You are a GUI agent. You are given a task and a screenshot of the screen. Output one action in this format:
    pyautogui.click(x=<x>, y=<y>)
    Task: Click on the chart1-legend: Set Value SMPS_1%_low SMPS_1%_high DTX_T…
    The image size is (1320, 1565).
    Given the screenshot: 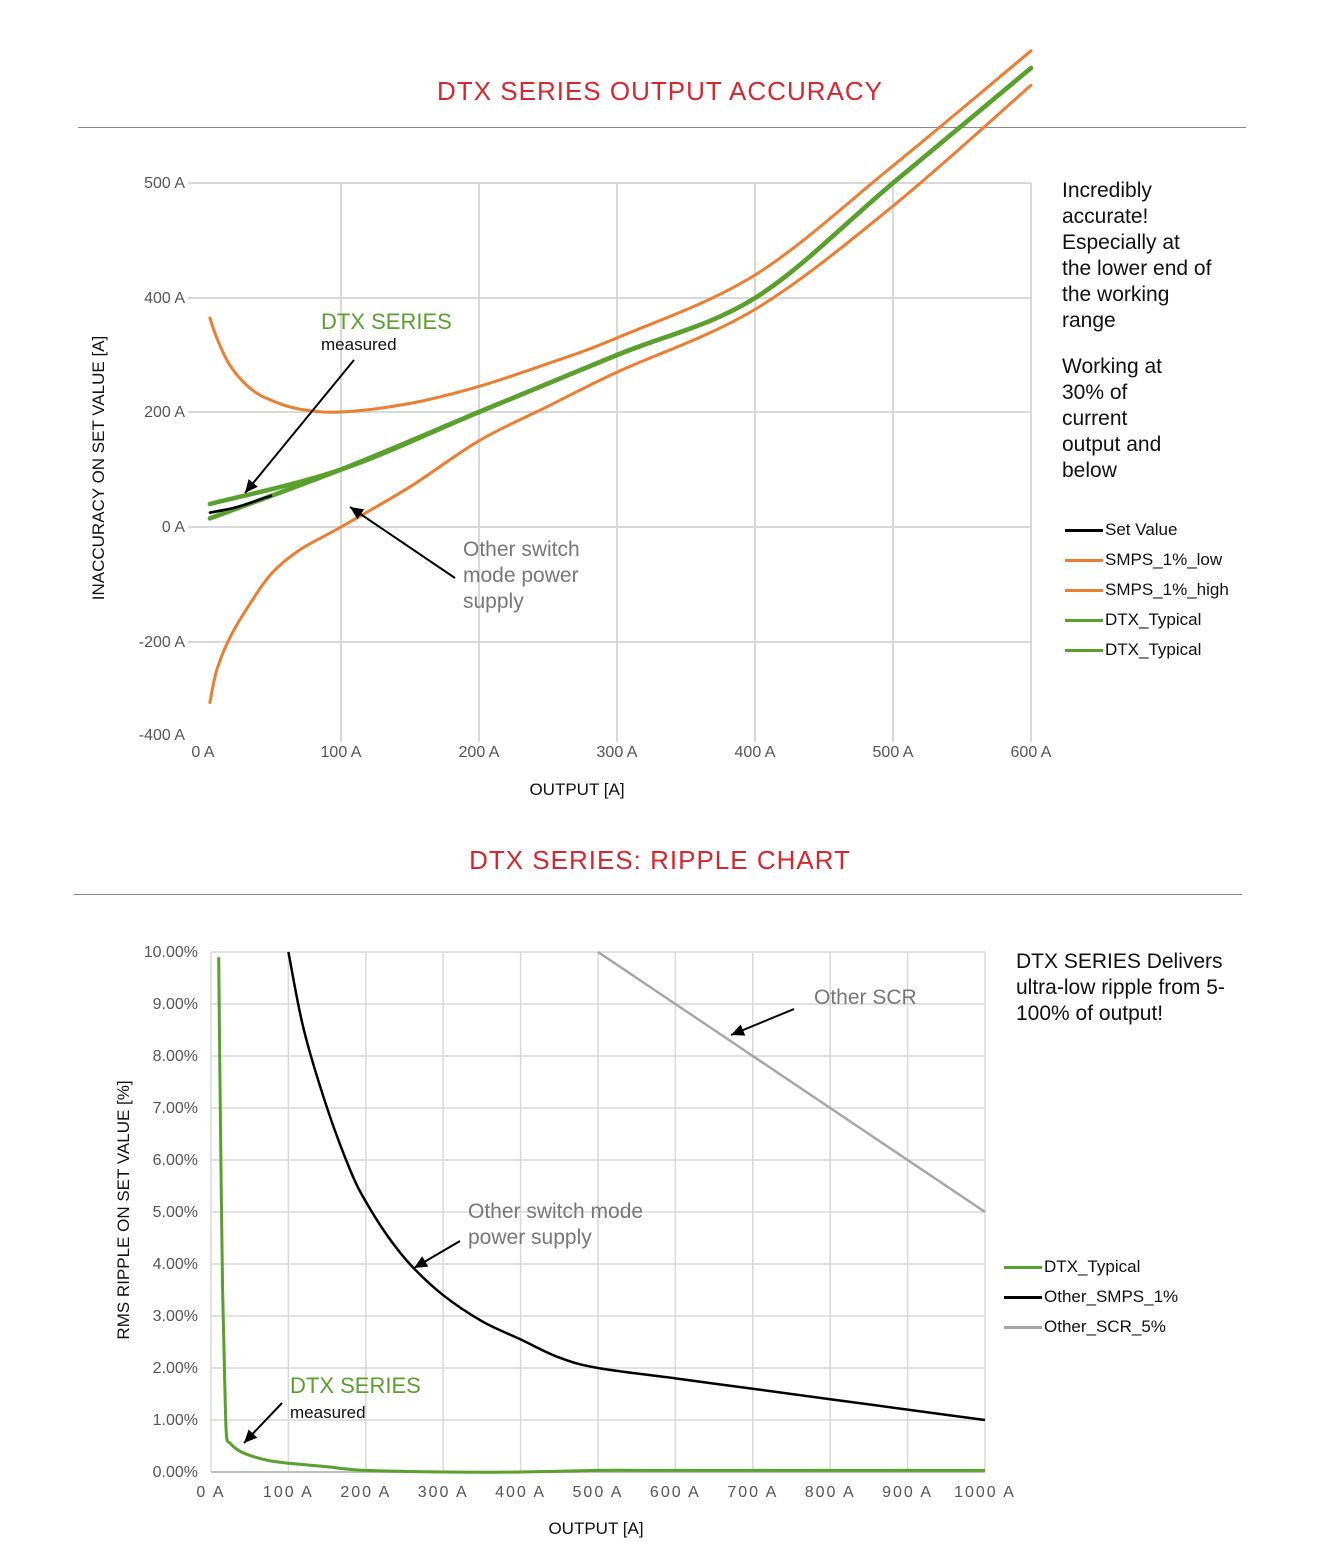 What is the action you would take?
    pyautogui.click(x=1147, y=590)
    